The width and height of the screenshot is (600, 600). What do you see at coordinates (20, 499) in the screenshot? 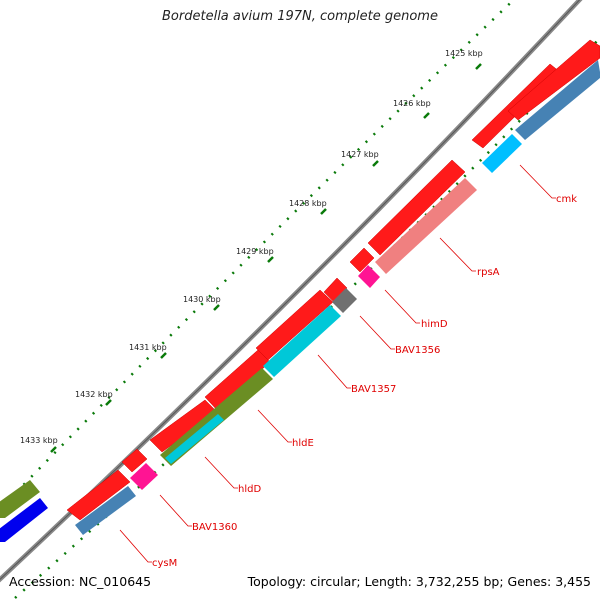
I see `olive-feature-left` at bounding box center [20, 499].